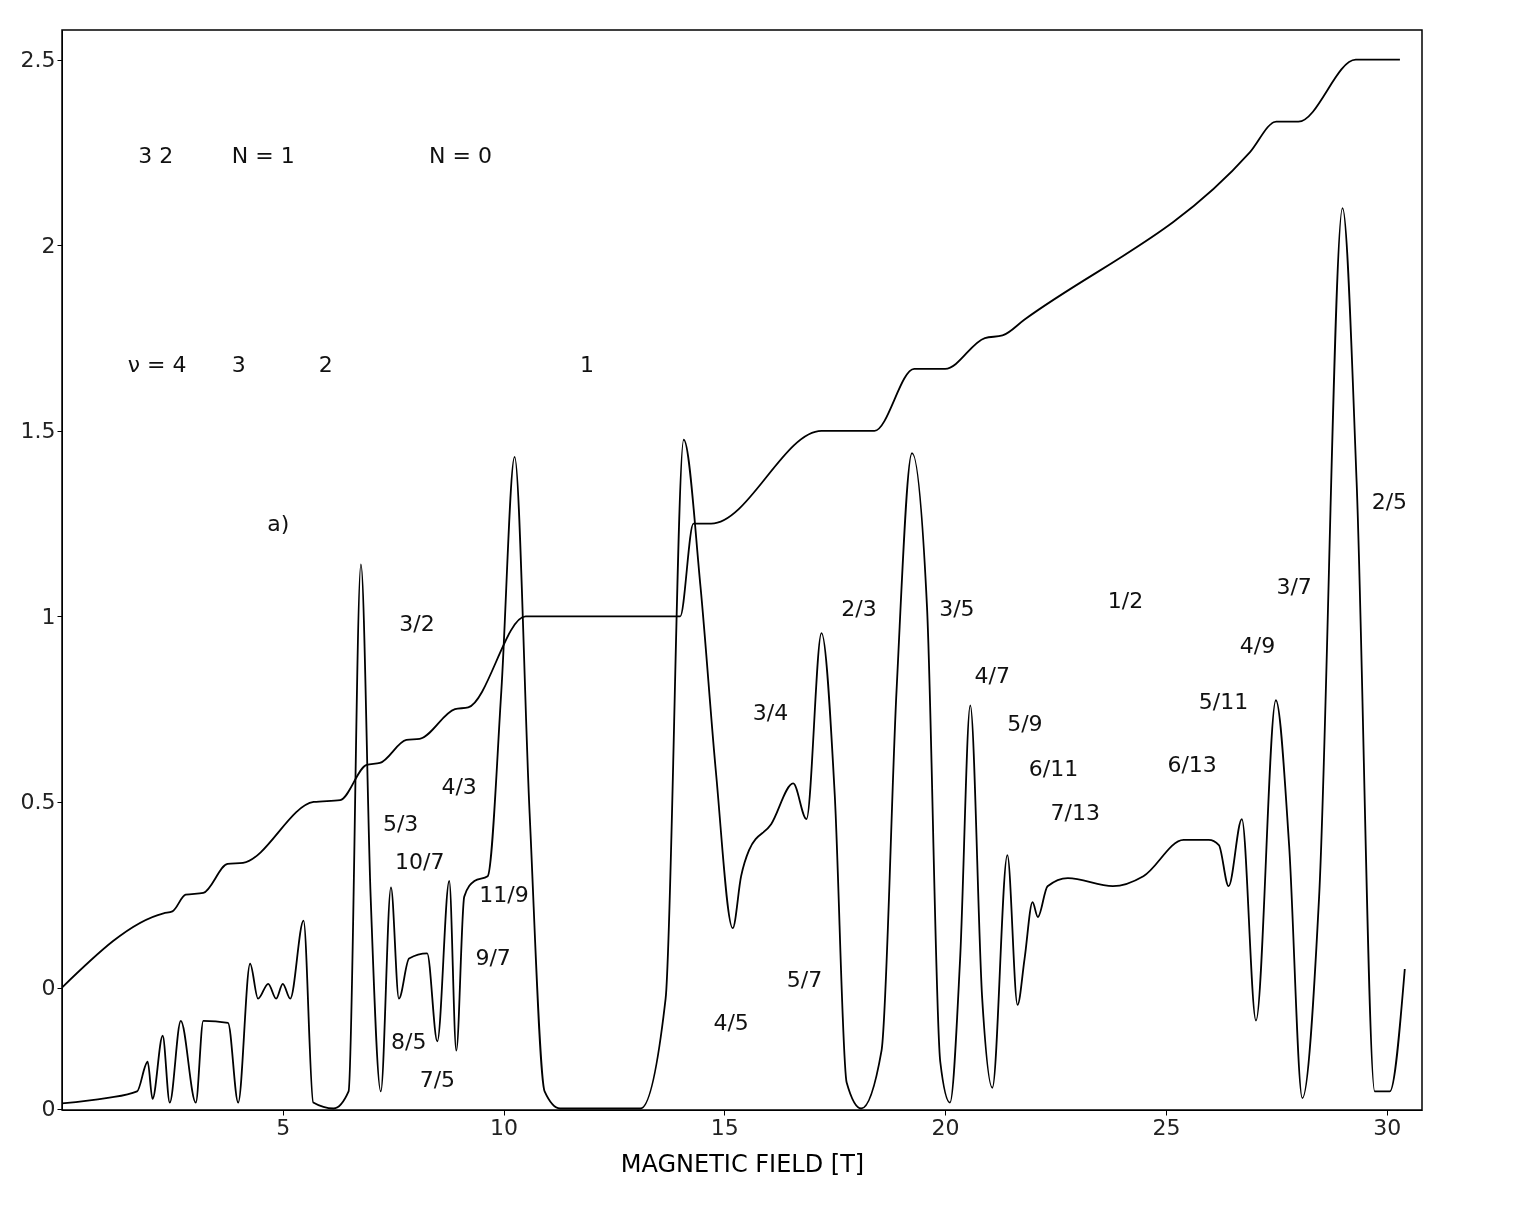  Describe the element at coordinates (38, 802) in the screenshot. I see `y-tick-label: 0.5` at that location.